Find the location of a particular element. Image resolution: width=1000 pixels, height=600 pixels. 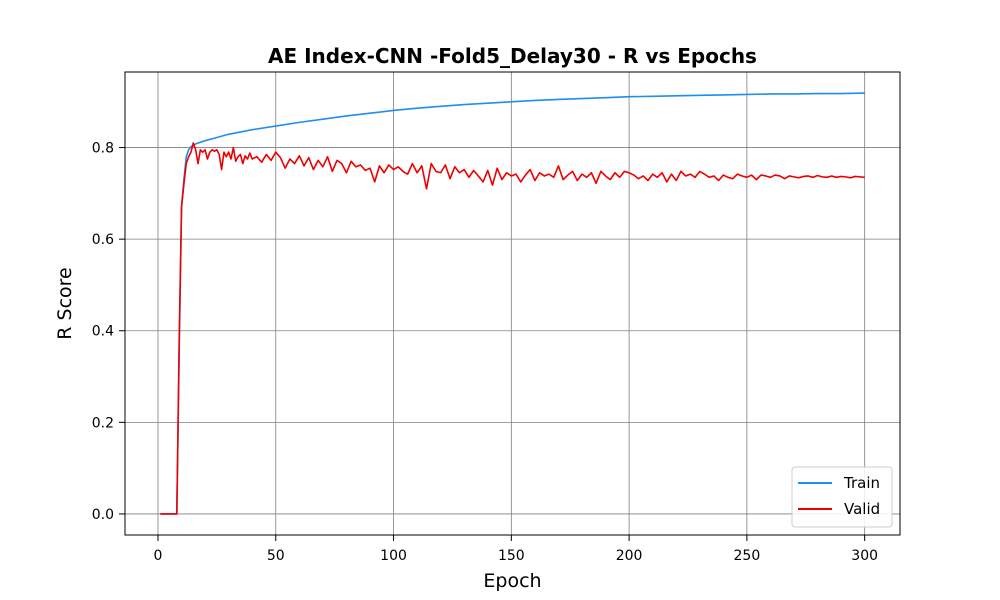

y-tick-label-3: 0.6 is located at coordinates (103, 240).